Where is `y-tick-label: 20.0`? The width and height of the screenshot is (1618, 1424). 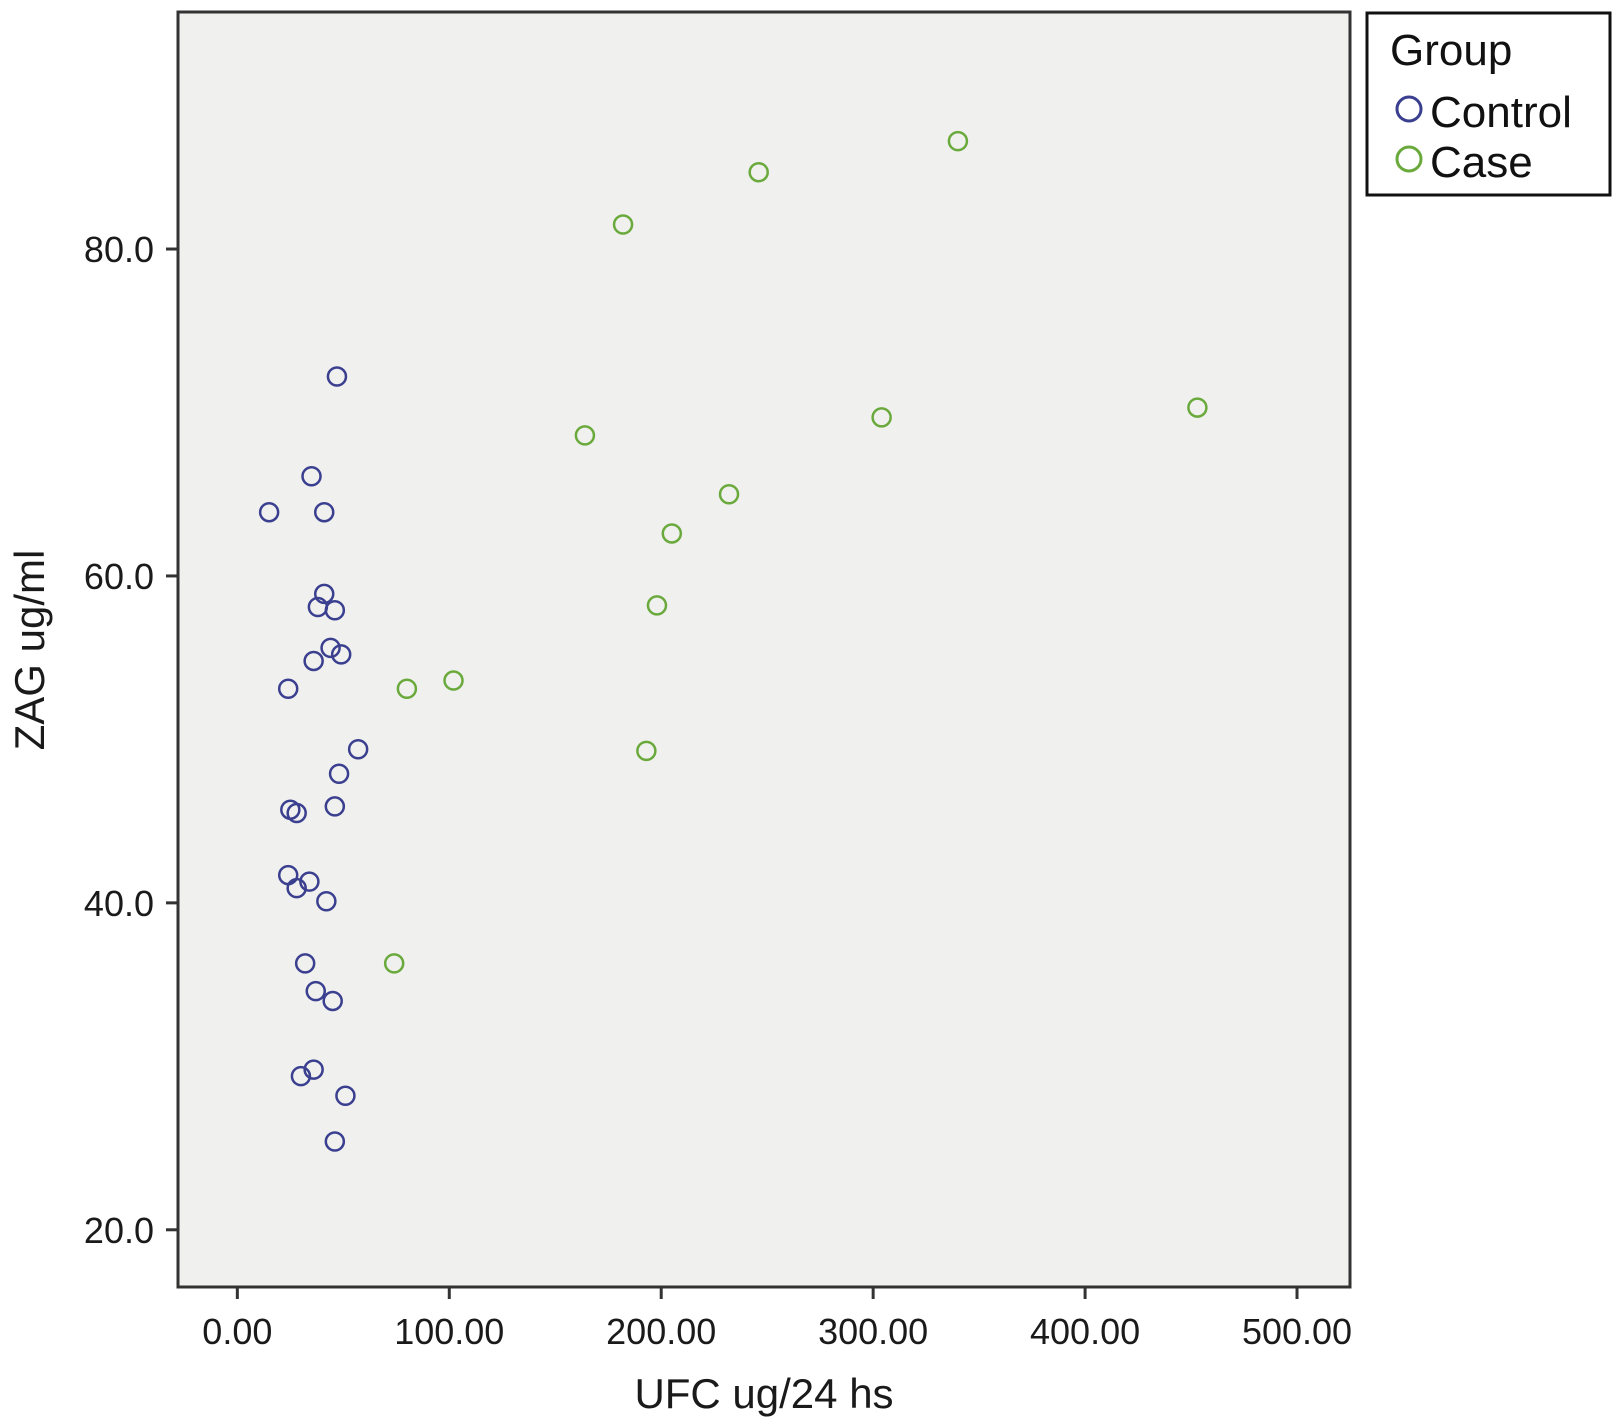 y-tick-label: 20.0 is located at coordinates (119, 1230).